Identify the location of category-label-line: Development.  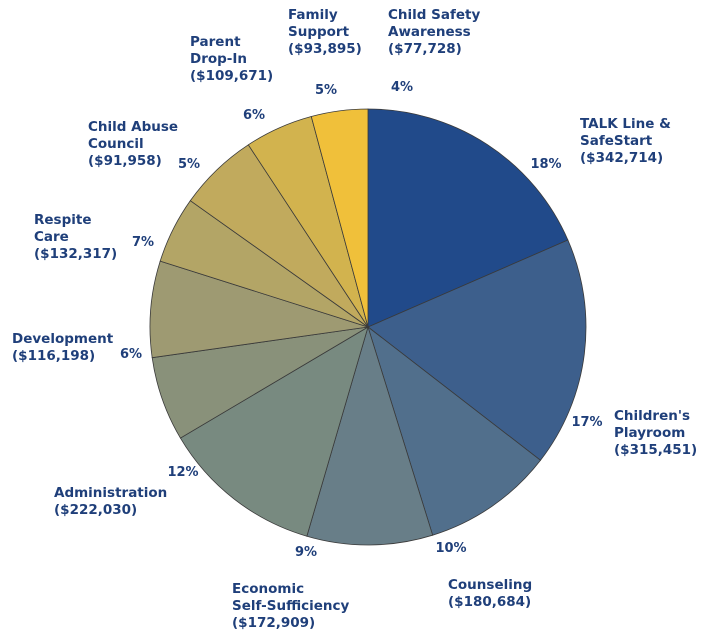
(63, 339).